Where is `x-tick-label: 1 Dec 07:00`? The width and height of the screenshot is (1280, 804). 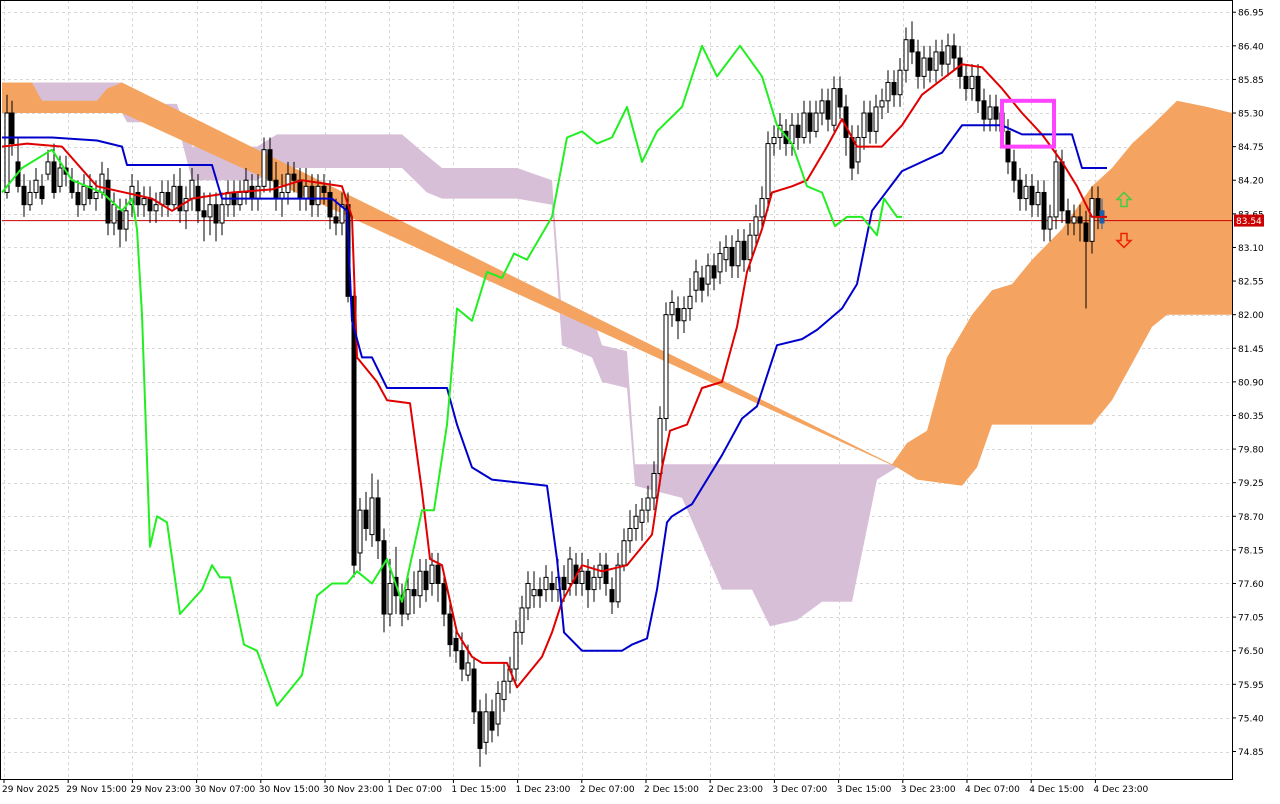
x-tick-label: 1 Dec 07:00 is located at coordinates (414, 790).